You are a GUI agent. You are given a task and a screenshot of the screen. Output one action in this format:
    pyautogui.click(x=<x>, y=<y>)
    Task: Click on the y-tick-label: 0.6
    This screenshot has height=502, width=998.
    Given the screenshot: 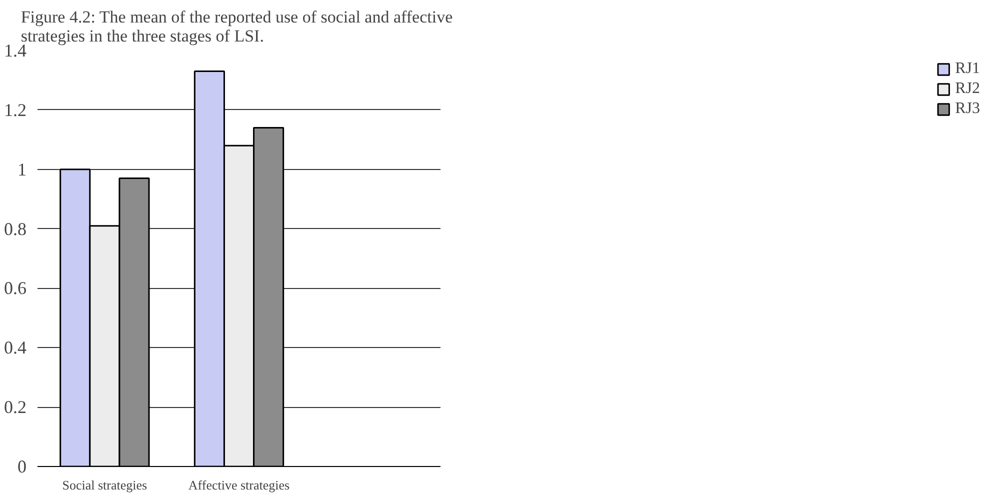 What is the action you would take?
    pyautogui.click(x=15, y=288)
    